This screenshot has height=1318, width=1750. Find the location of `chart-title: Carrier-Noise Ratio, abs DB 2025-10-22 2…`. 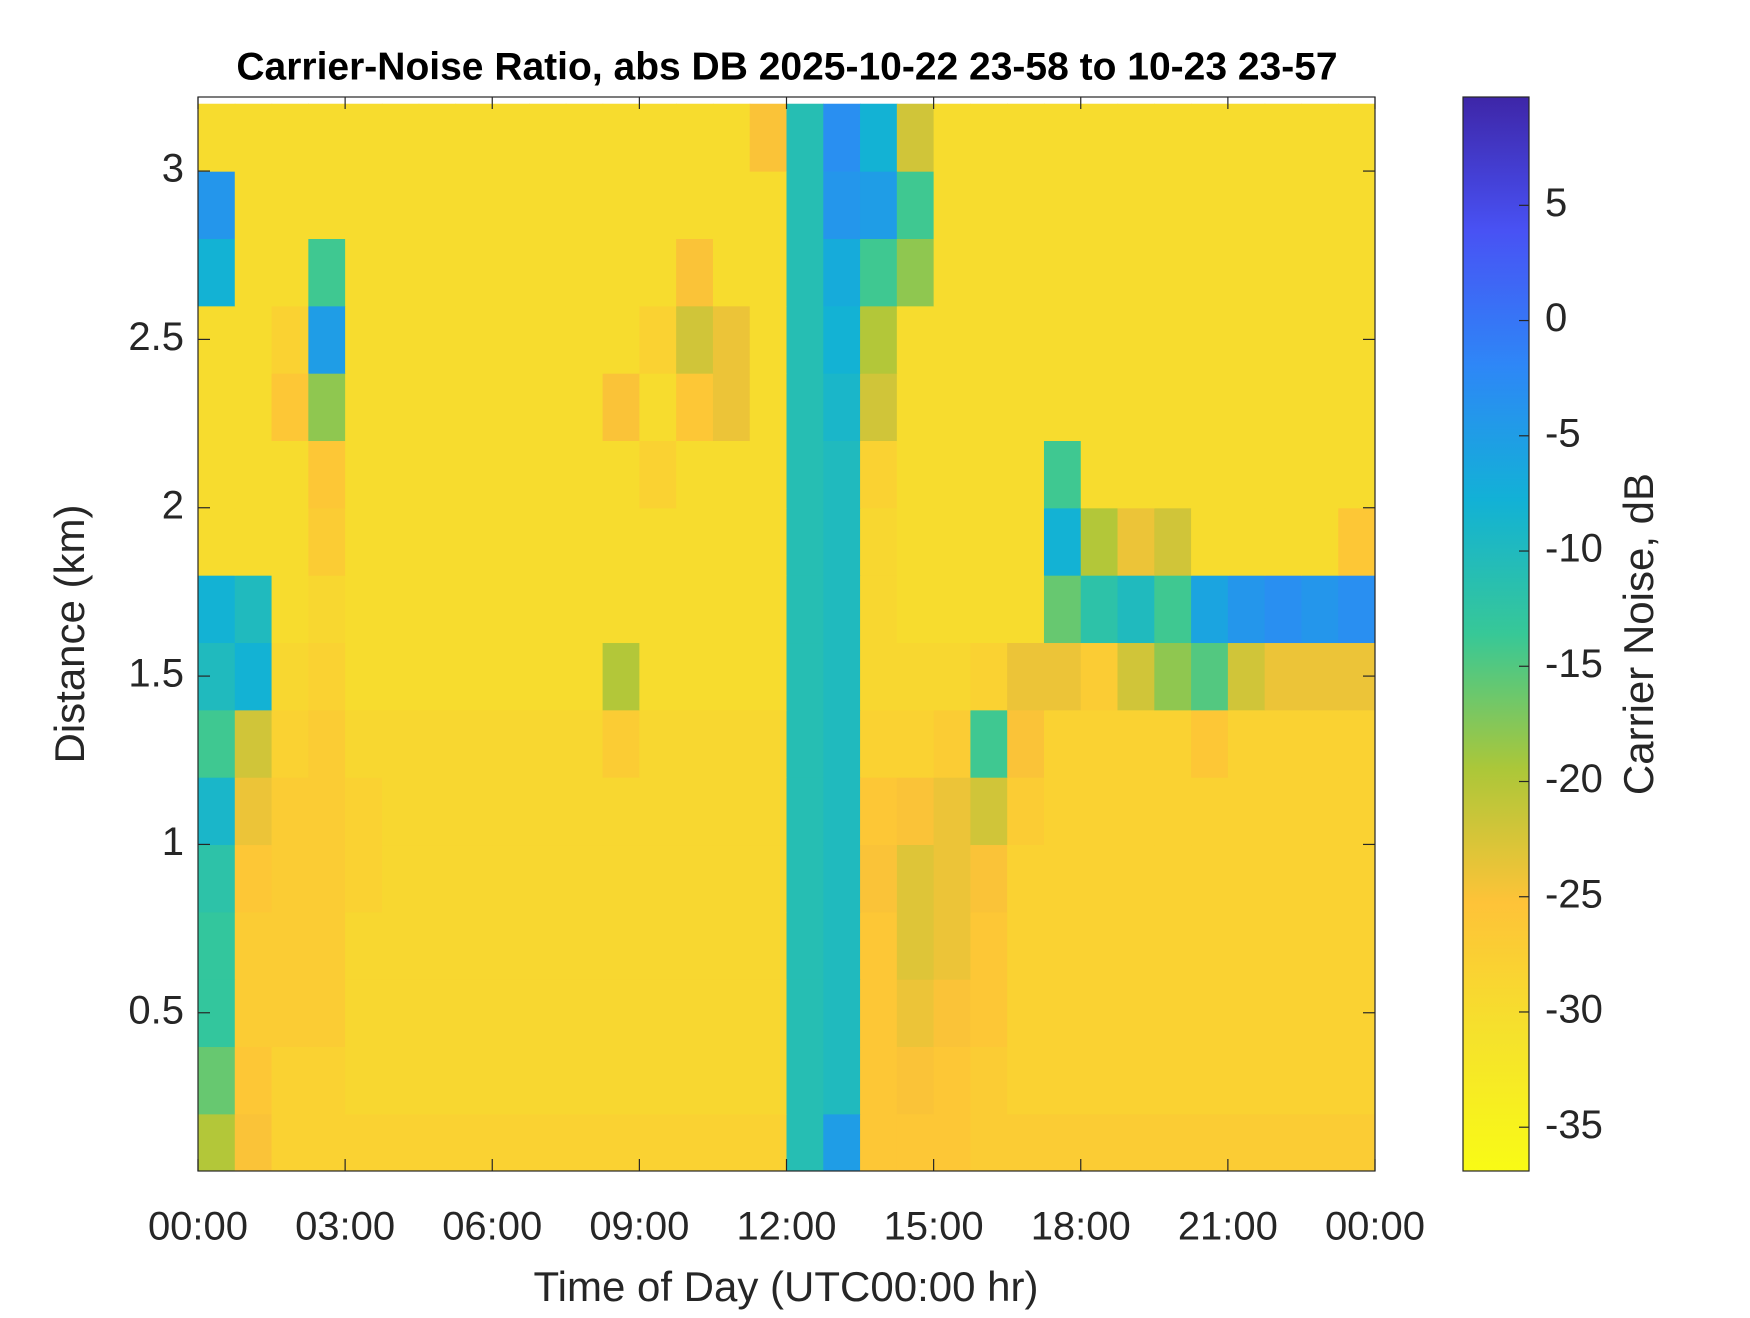

chart-title: Carrier-Noise Ratio, abs DB 2025-10-22 2… is located at coordinates (786, 66).